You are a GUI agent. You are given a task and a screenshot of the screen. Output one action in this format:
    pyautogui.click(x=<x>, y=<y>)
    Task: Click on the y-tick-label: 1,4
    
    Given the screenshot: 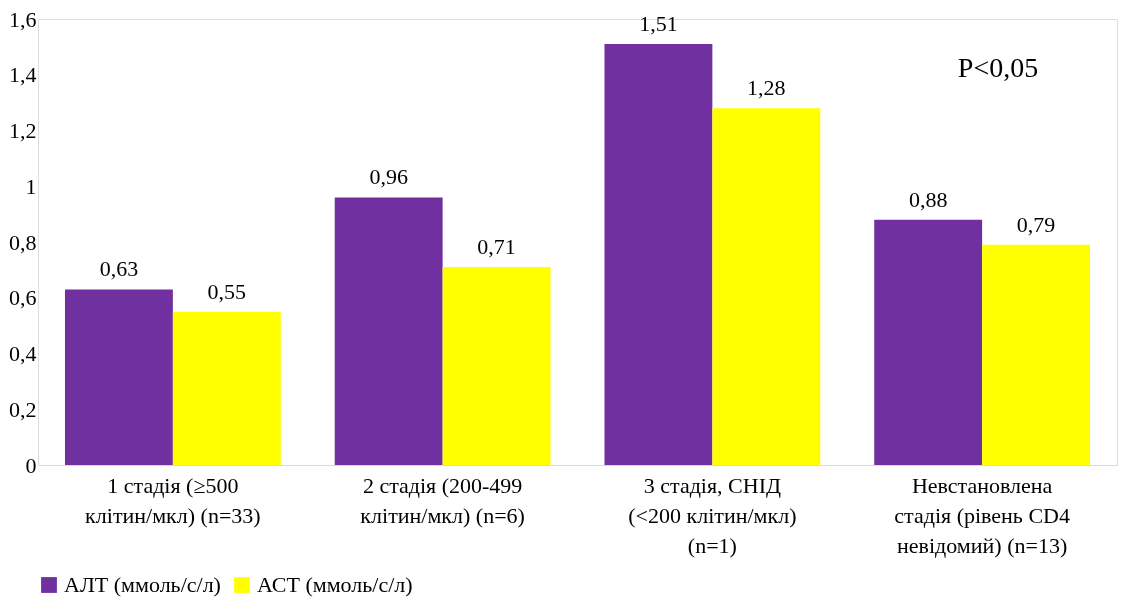 What is the action you would take?
    pyautogui.click(x=23, y=75)
    